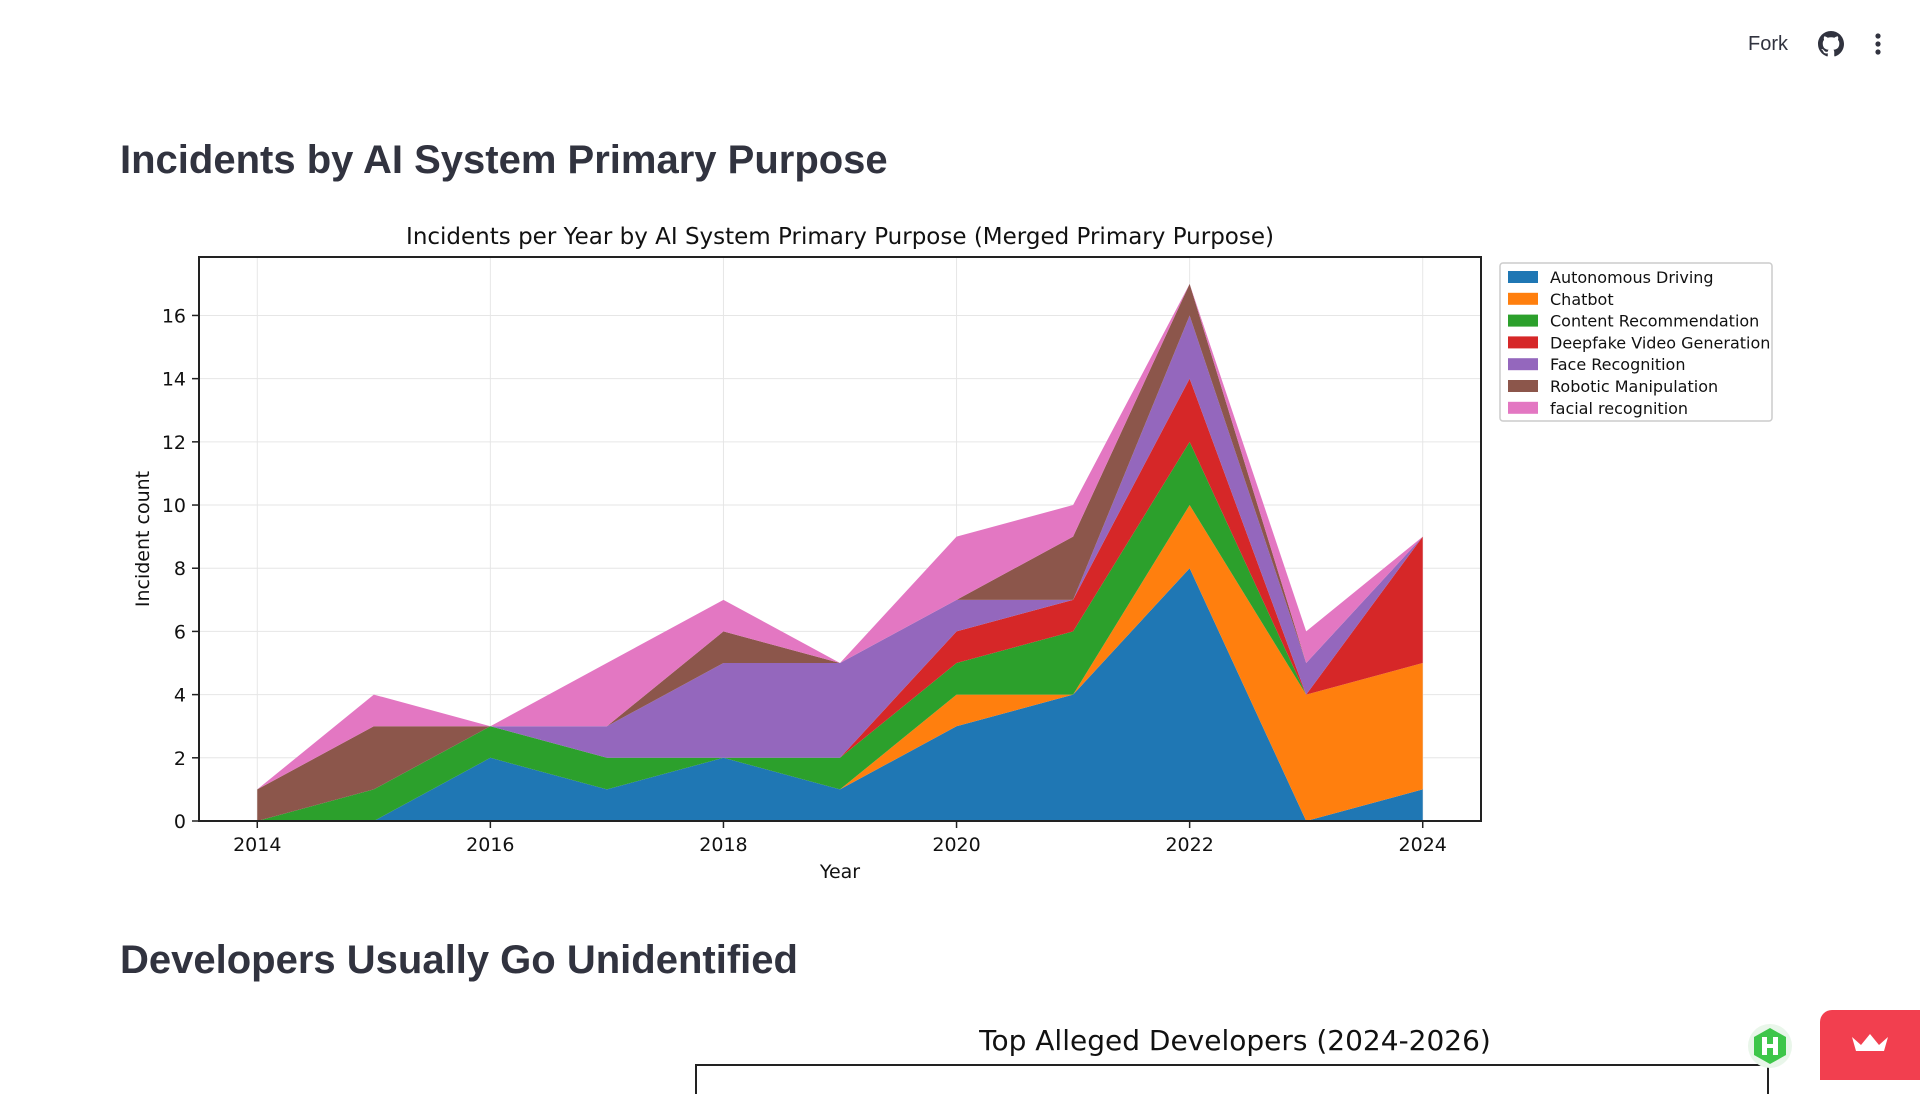 The width and height of the screenshot is (1920, 1094). Describe the element at coordinates (459, 960) in the screenshot. I see `section-title-developers: Developers Usually Go Unidentified` at that location.